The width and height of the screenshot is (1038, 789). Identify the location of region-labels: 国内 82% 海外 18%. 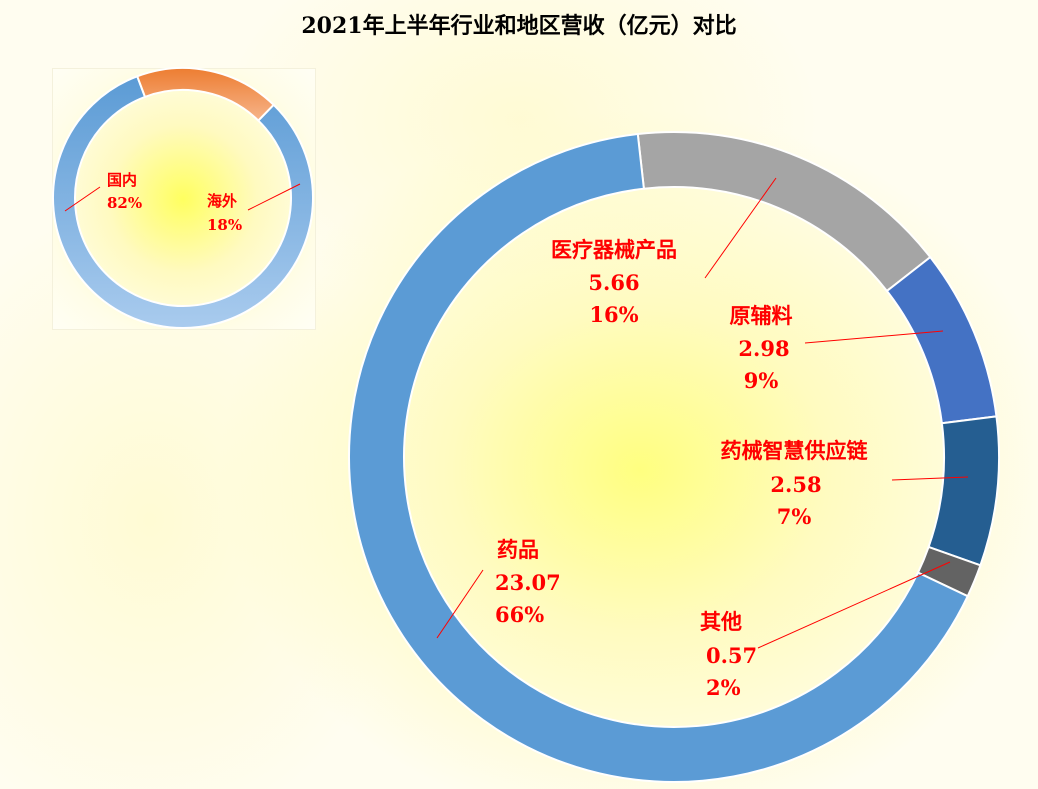
(182, 202).